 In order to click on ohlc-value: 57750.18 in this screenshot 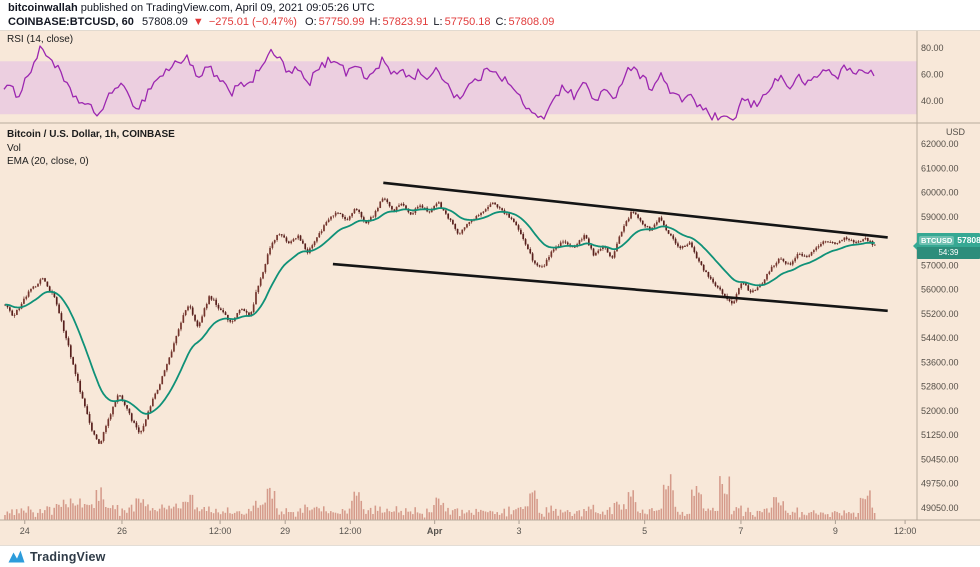, I will do `click(467, 22)`.